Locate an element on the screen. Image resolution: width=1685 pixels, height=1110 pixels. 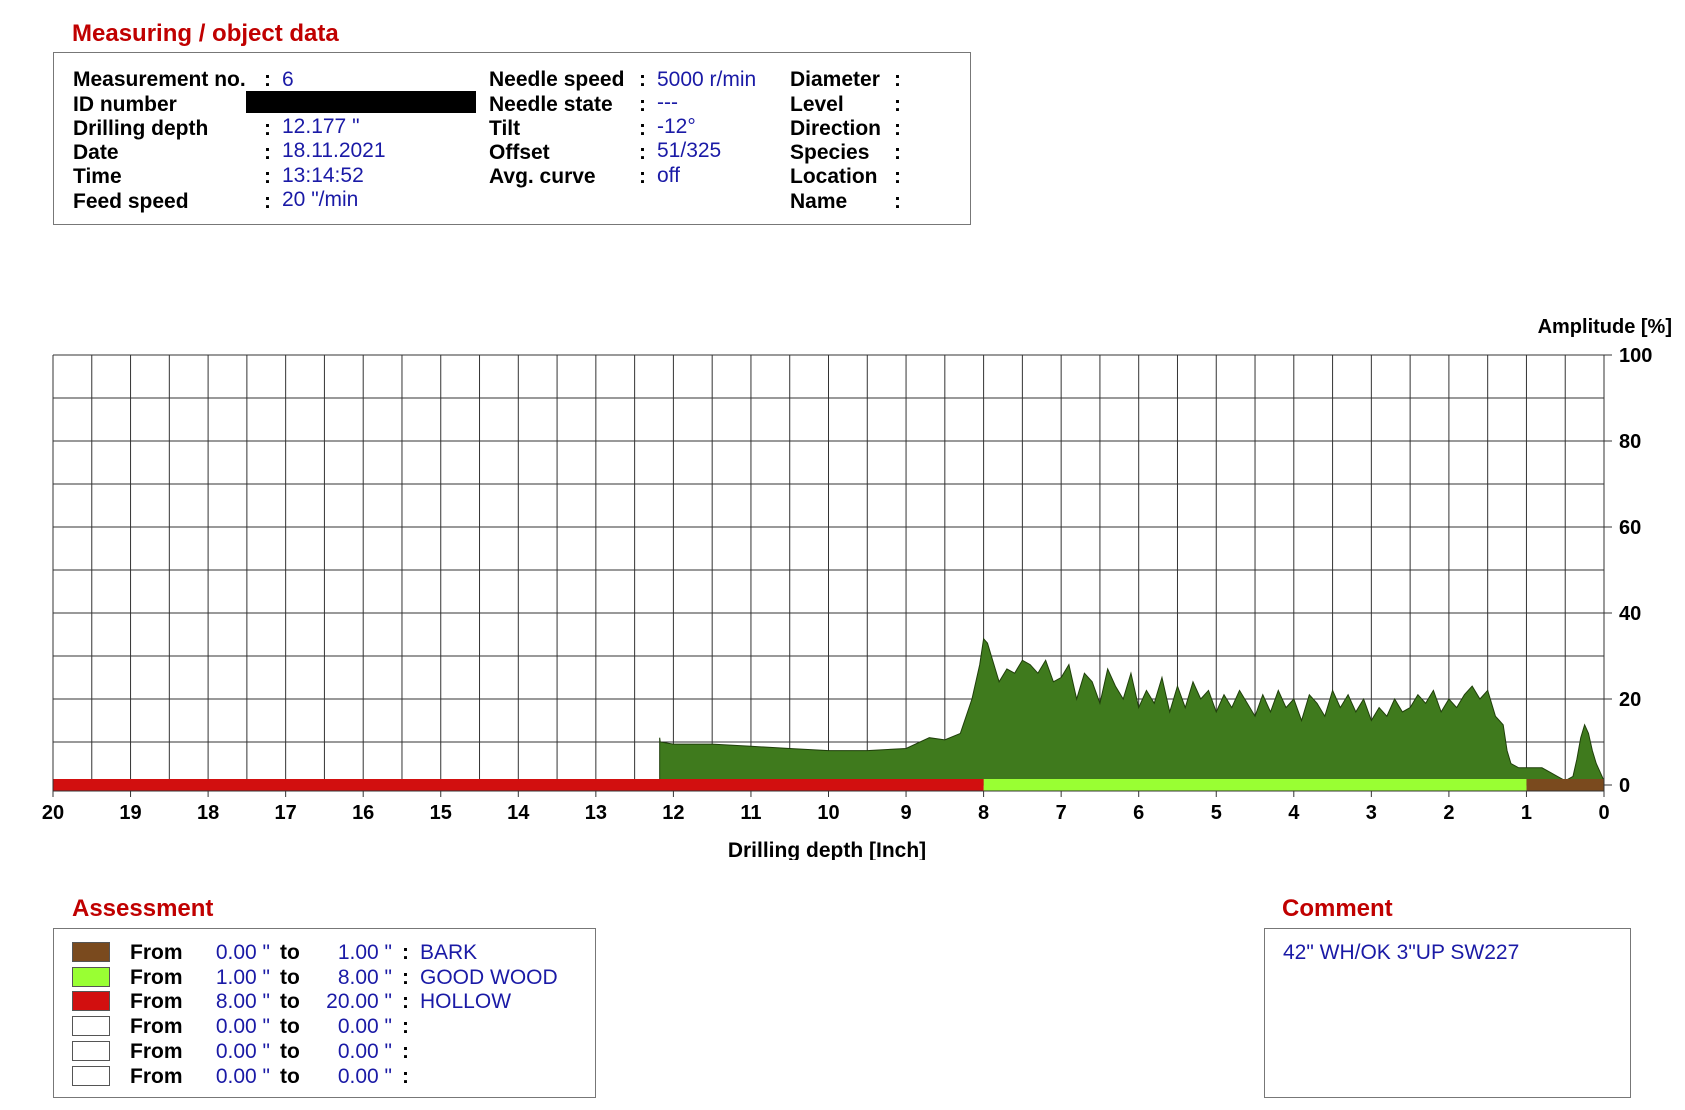
x-tick-label: 4 is located at coordinates (1294, 813).